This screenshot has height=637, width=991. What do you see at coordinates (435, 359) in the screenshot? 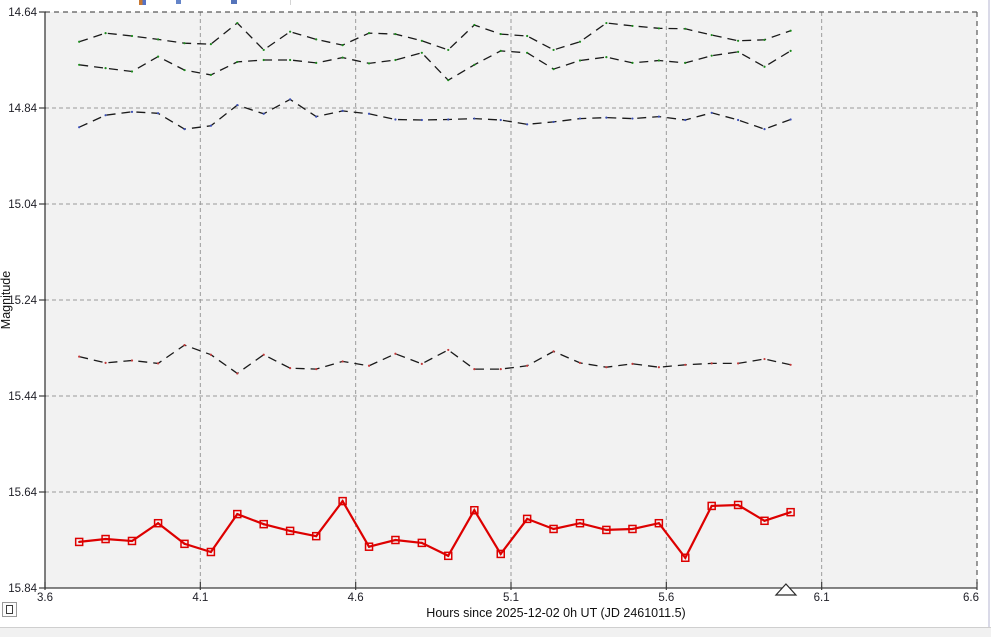
I see `comparison-star-4-line` at bounding box center [435, 359].